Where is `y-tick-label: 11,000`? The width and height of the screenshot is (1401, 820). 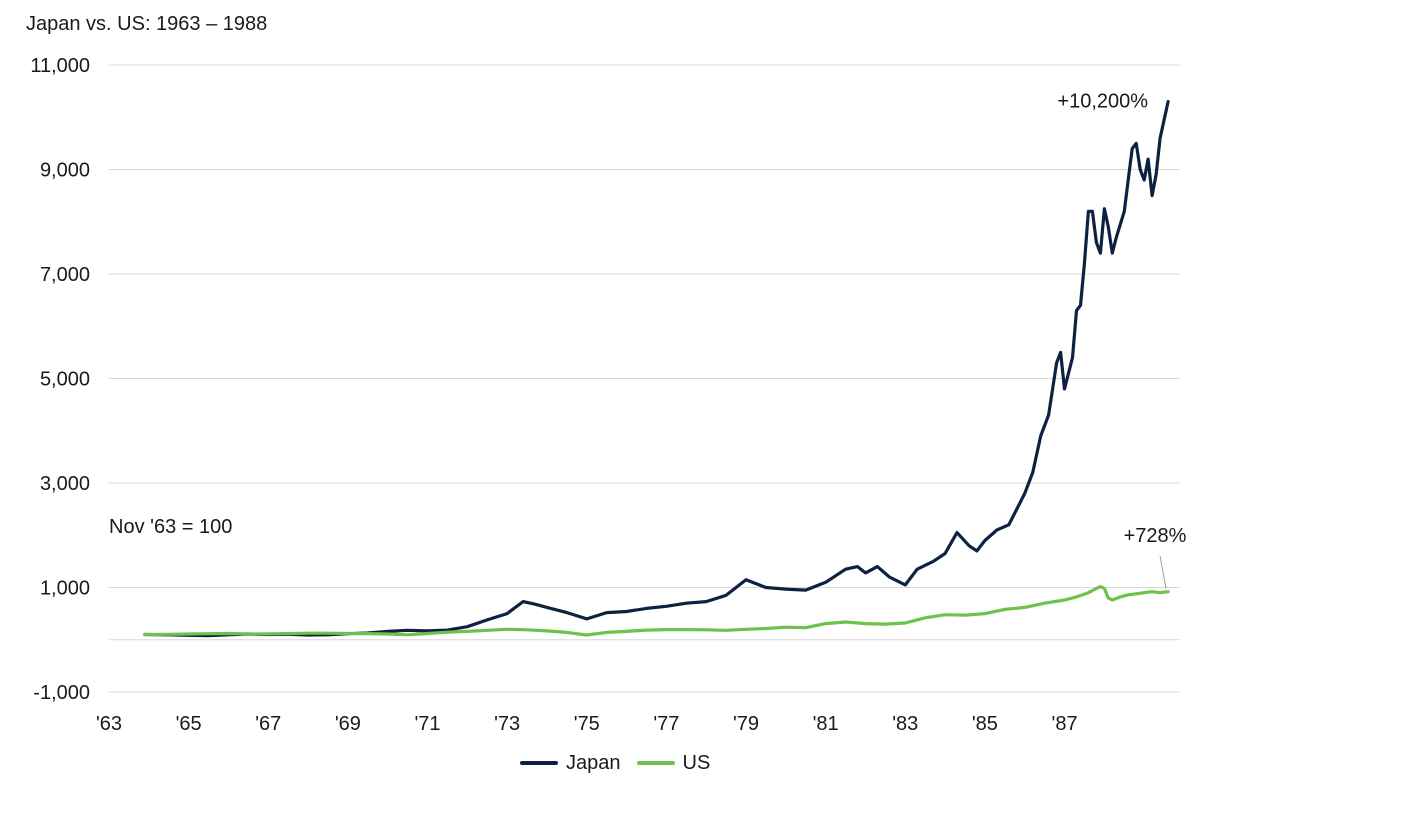
y-tick-label: 11,000 is located at coordinates (60, 66).